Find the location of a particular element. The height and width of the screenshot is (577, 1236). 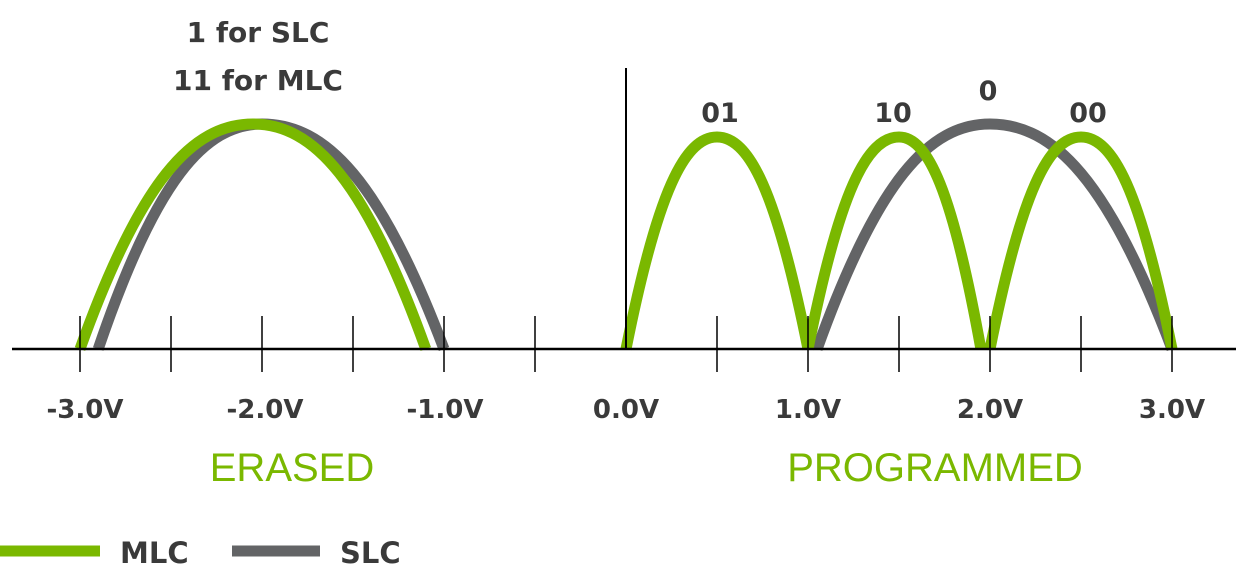

erased-state-label-slc: 1 for SLC is located at coordinates (258, 32).